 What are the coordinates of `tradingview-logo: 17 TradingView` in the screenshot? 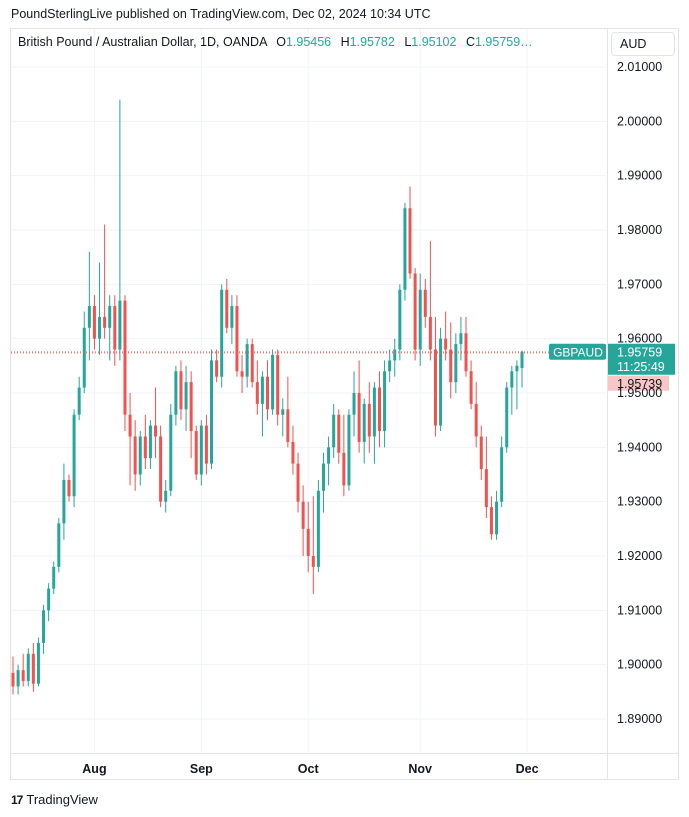 It's located at (54, 799).